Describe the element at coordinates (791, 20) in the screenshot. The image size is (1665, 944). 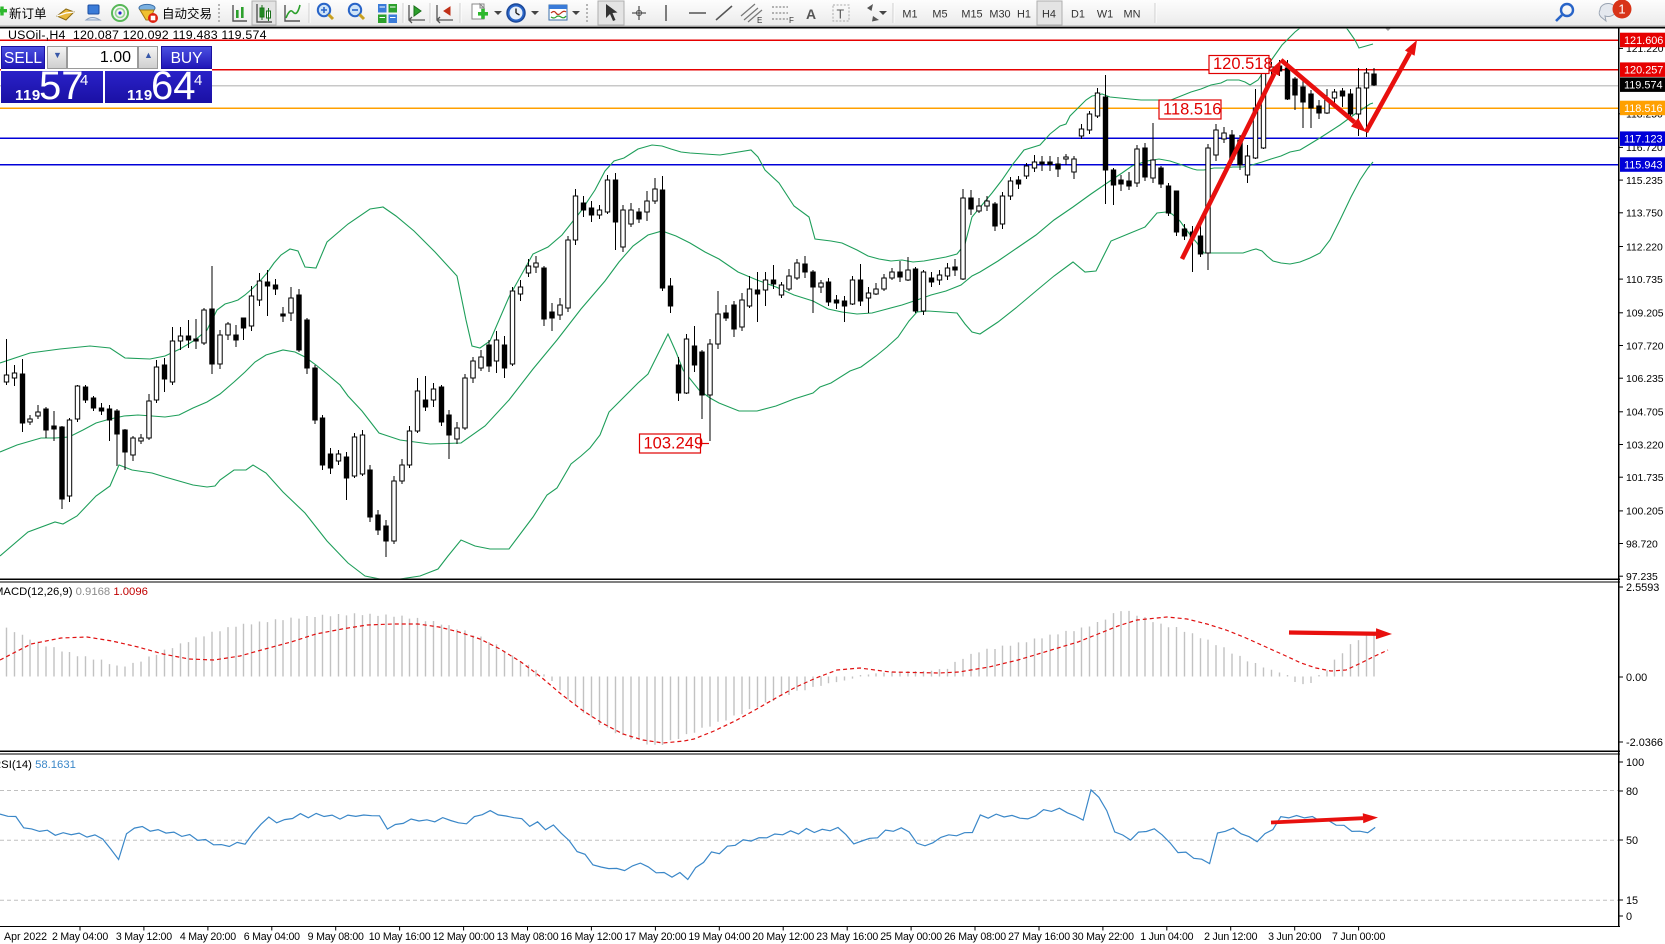
I see `svg-text: F` at that location.